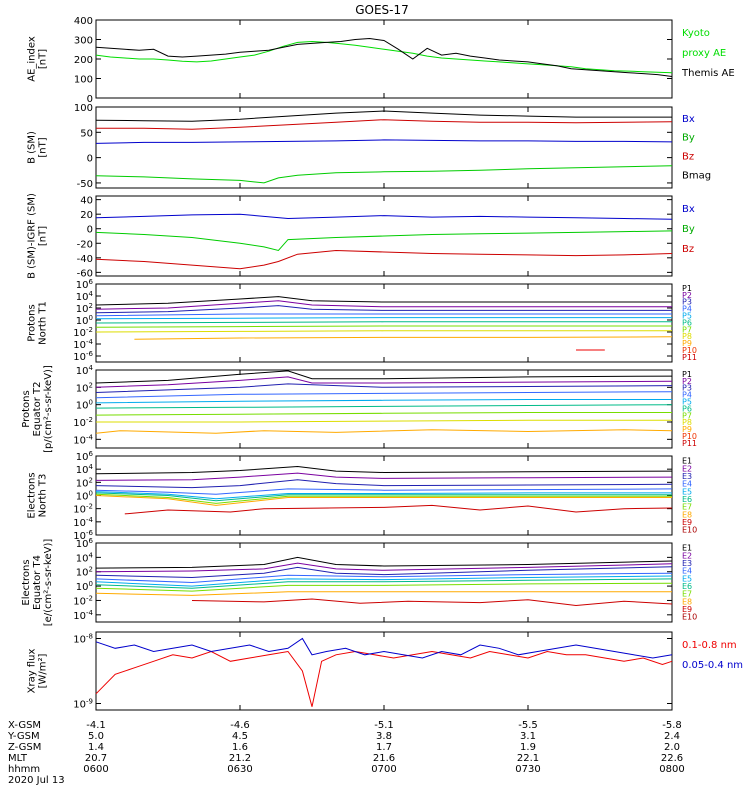  Describe the element at coordinates (384, 57) in the screenshot. I see `series-line-kyoto-proxy-ae` at that location.